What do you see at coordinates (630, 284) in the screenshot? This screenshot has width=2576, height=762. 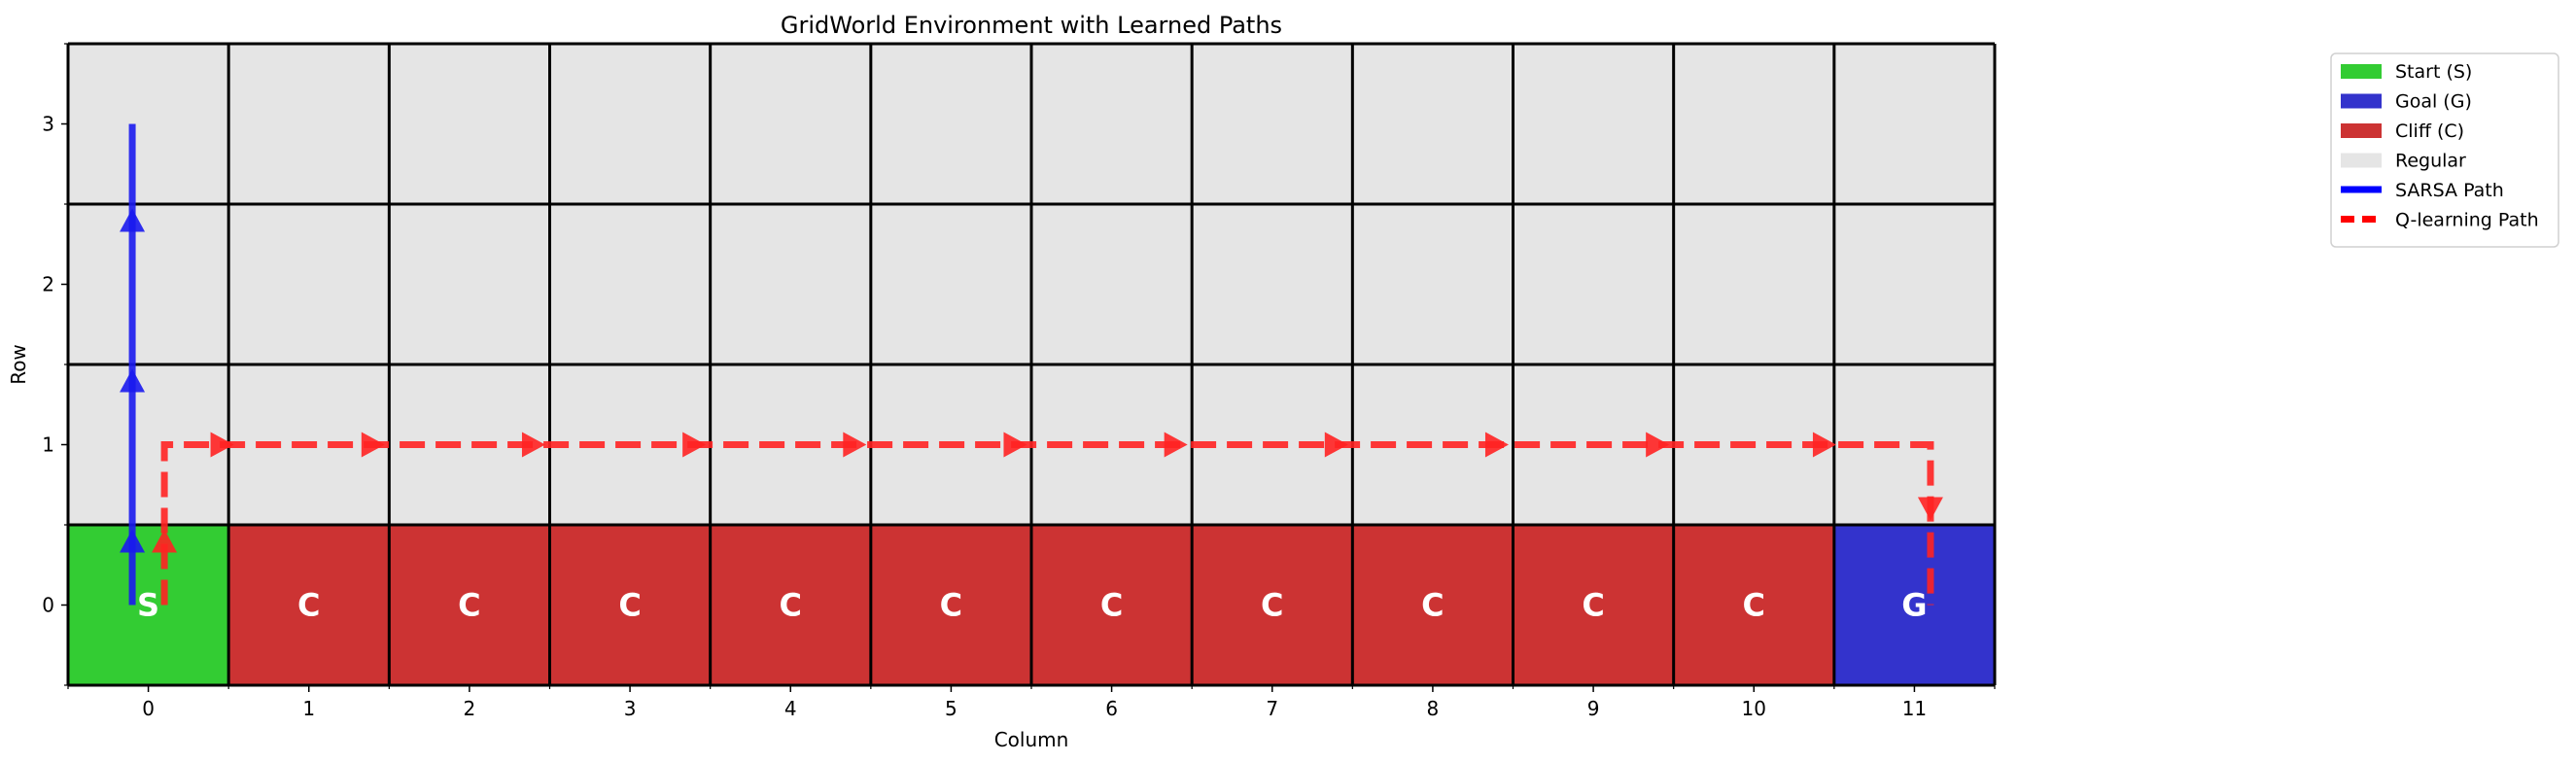 I see `cell-regular-c3-r2` at bounding box center [630, 284].